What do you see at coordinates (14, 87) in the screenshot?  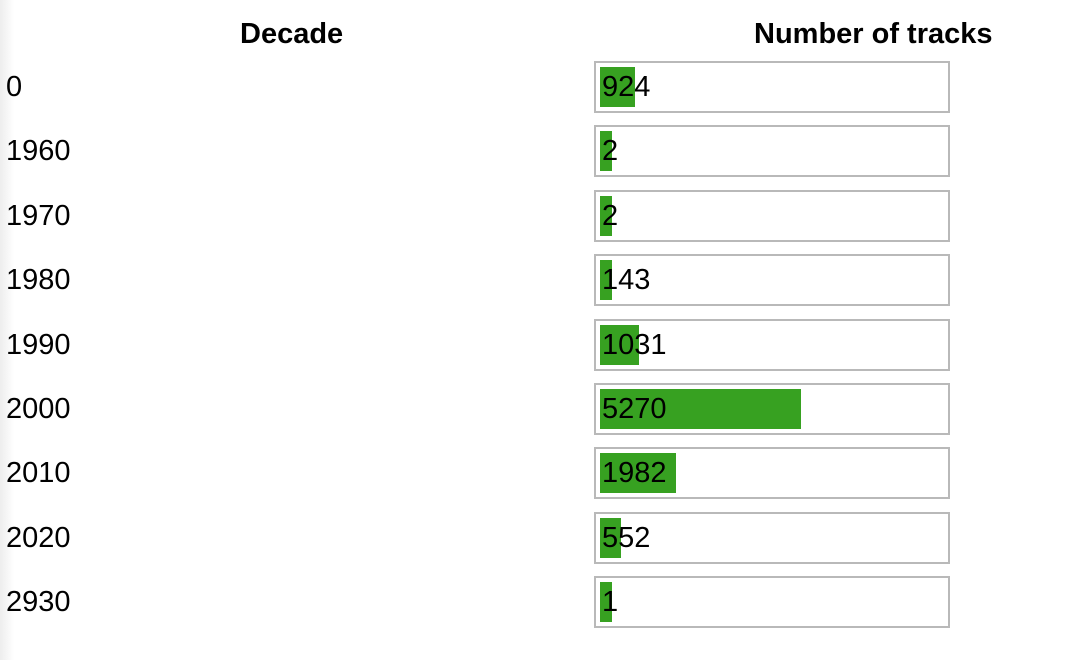 I see `decade-label: 0` at bounding box center [14, 87].